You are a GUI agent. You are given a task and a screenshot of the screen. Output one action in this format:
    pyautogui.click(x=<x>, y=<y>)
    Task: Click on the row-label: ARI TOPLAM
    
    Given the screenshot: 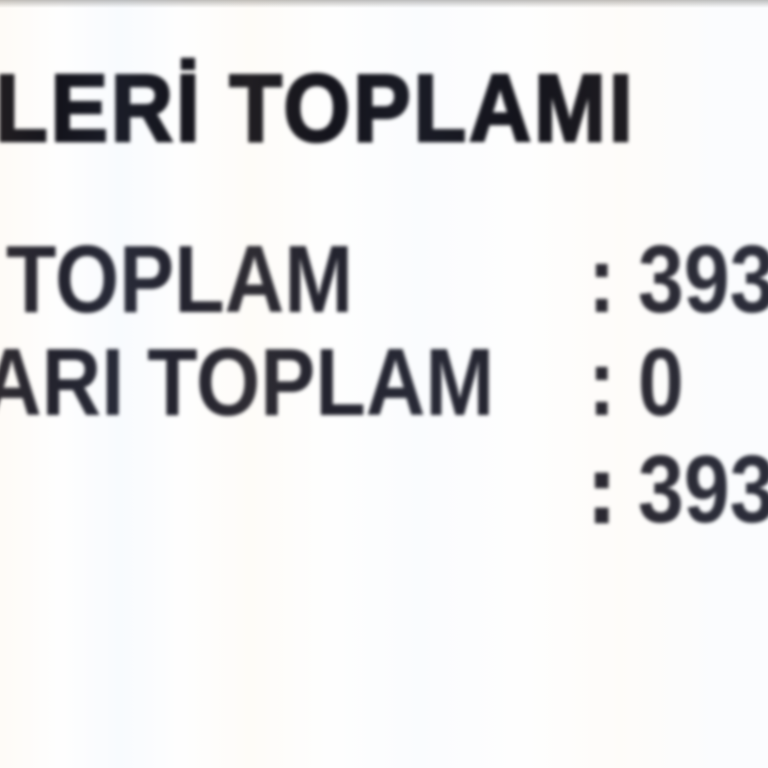 What is the action you would take?
    pyautogui.click(x=247, y=382)
    